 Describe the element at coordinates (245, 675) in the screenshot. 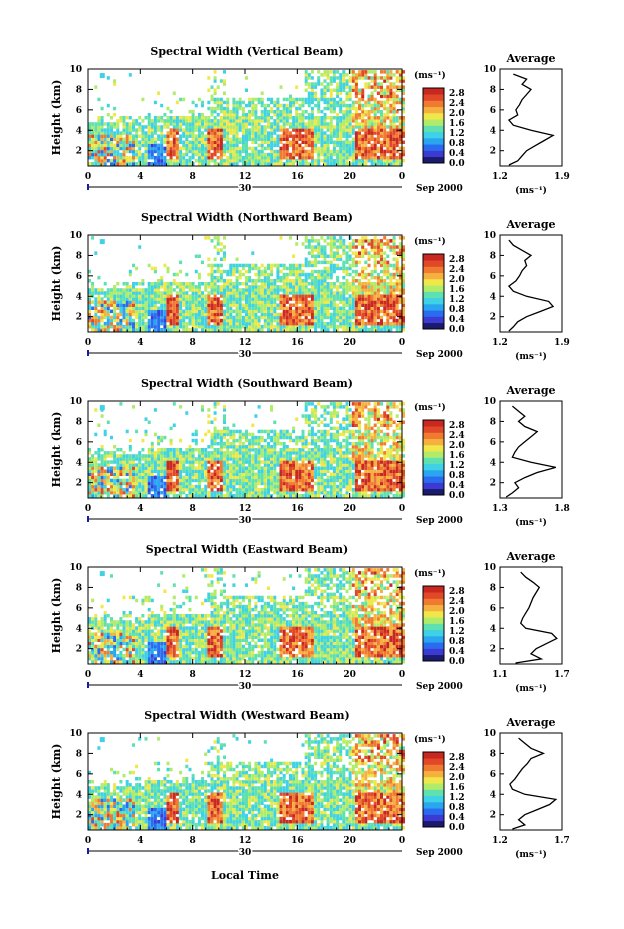

I see `x-tick-label: 12` at that location.